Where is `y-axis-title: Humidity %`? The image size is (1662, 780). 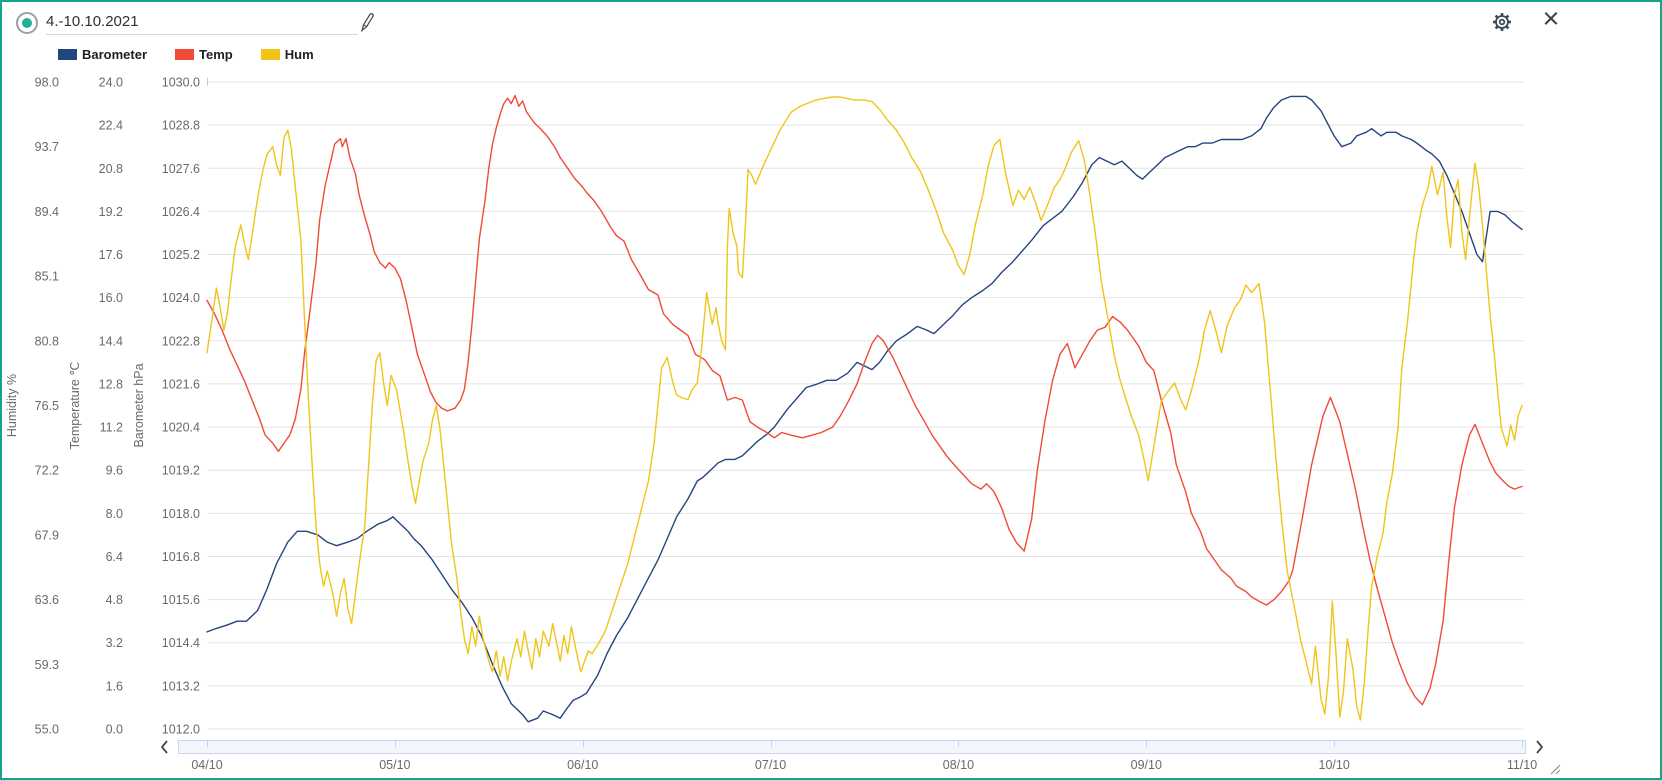
y-axis-title: Humidity % is located at coordinates (12, 405).